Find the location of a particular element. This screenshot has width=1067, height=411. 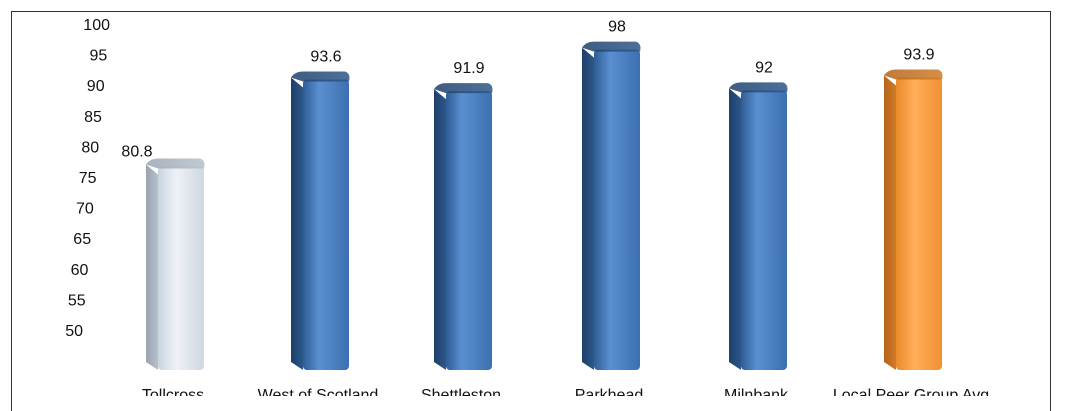

x-category-label: West of Scotland is located at coordinates (318, 391).